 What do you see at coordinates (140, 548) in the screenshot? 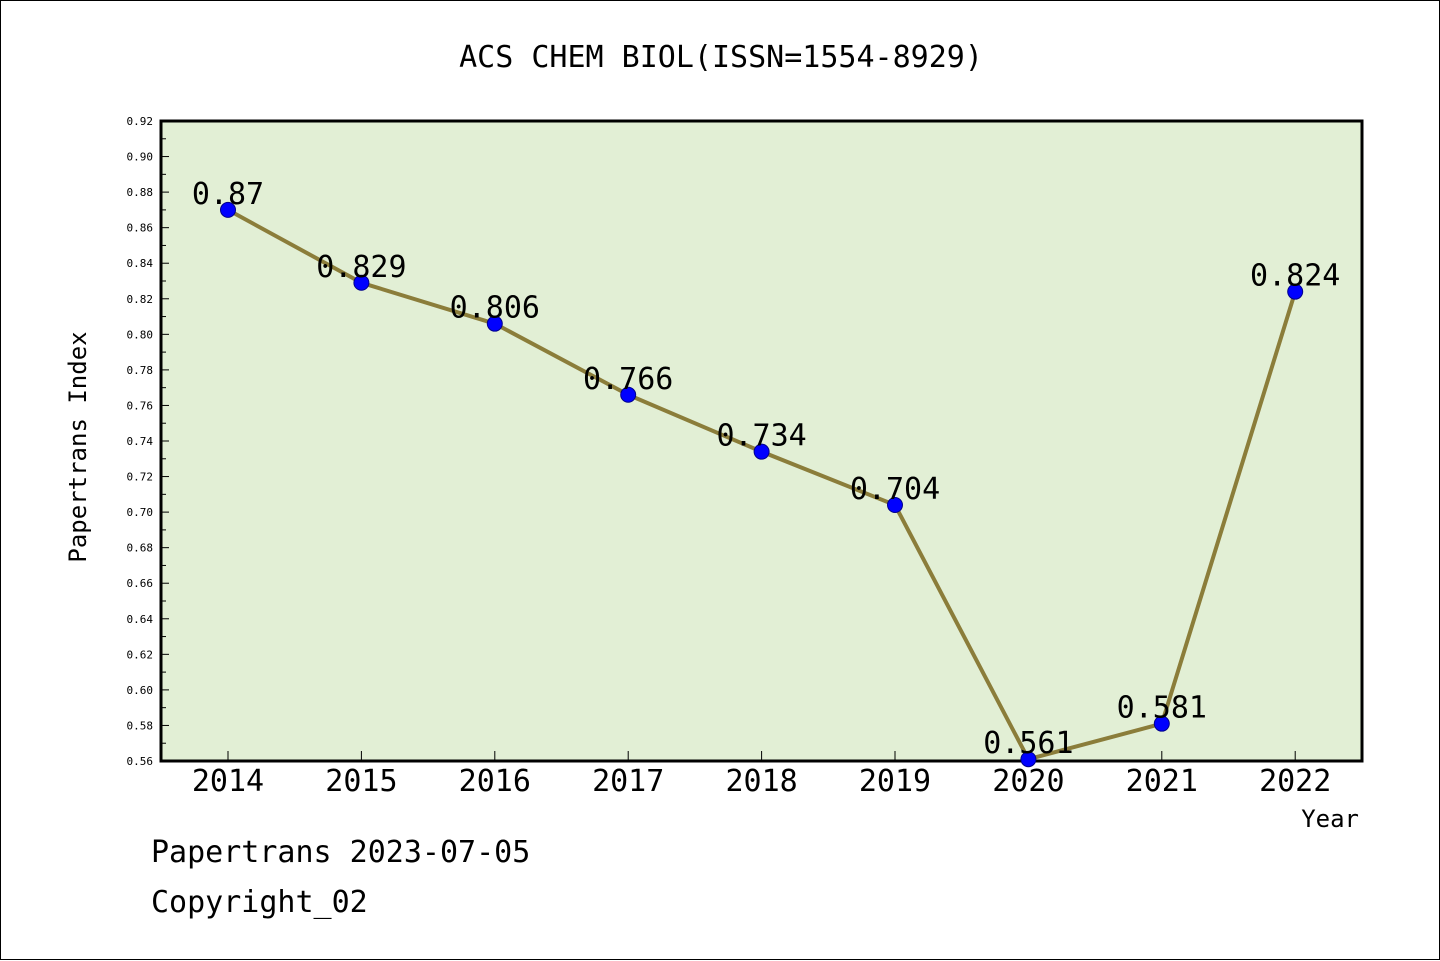
I see `y-tick-label: 0.68` at bounding box center [140, 548].